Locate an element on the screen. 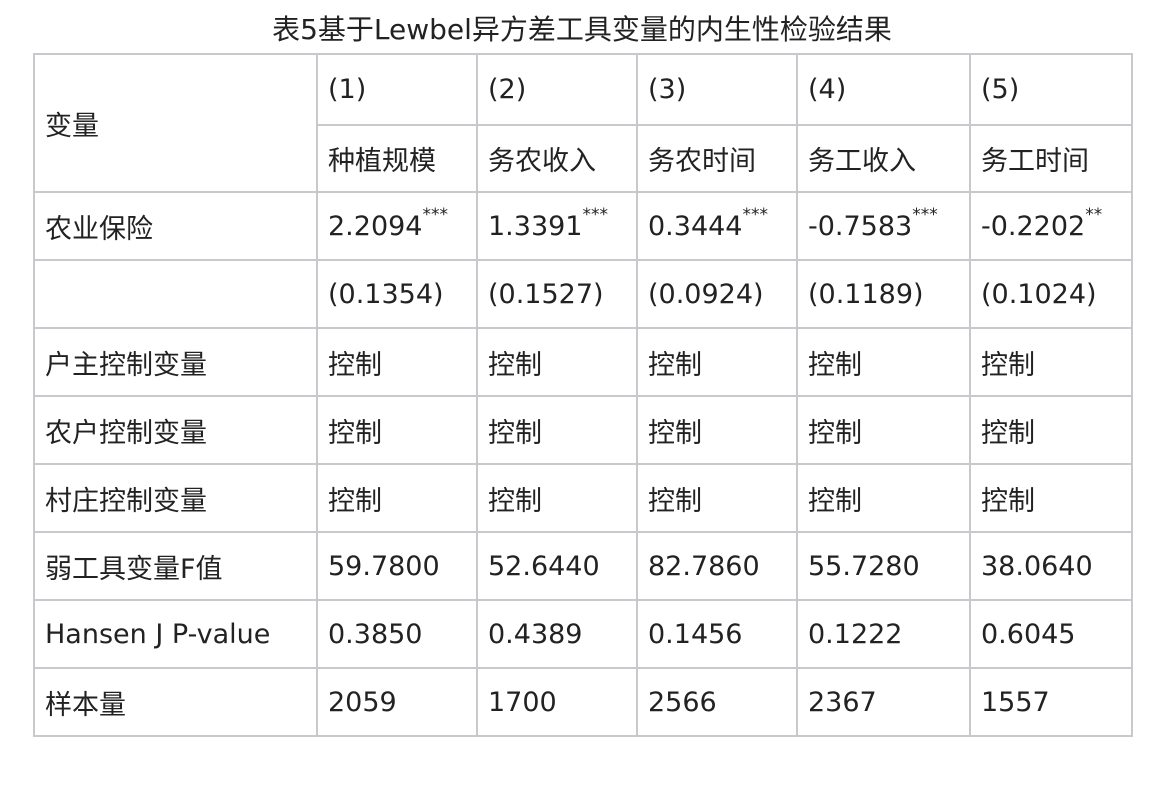 The width and height of the screenshot is (1164, 790). table-row: (0.1354) (0.1527) (0.0924) (0.1189) (0.1024) is located at coordinates (583, 294).